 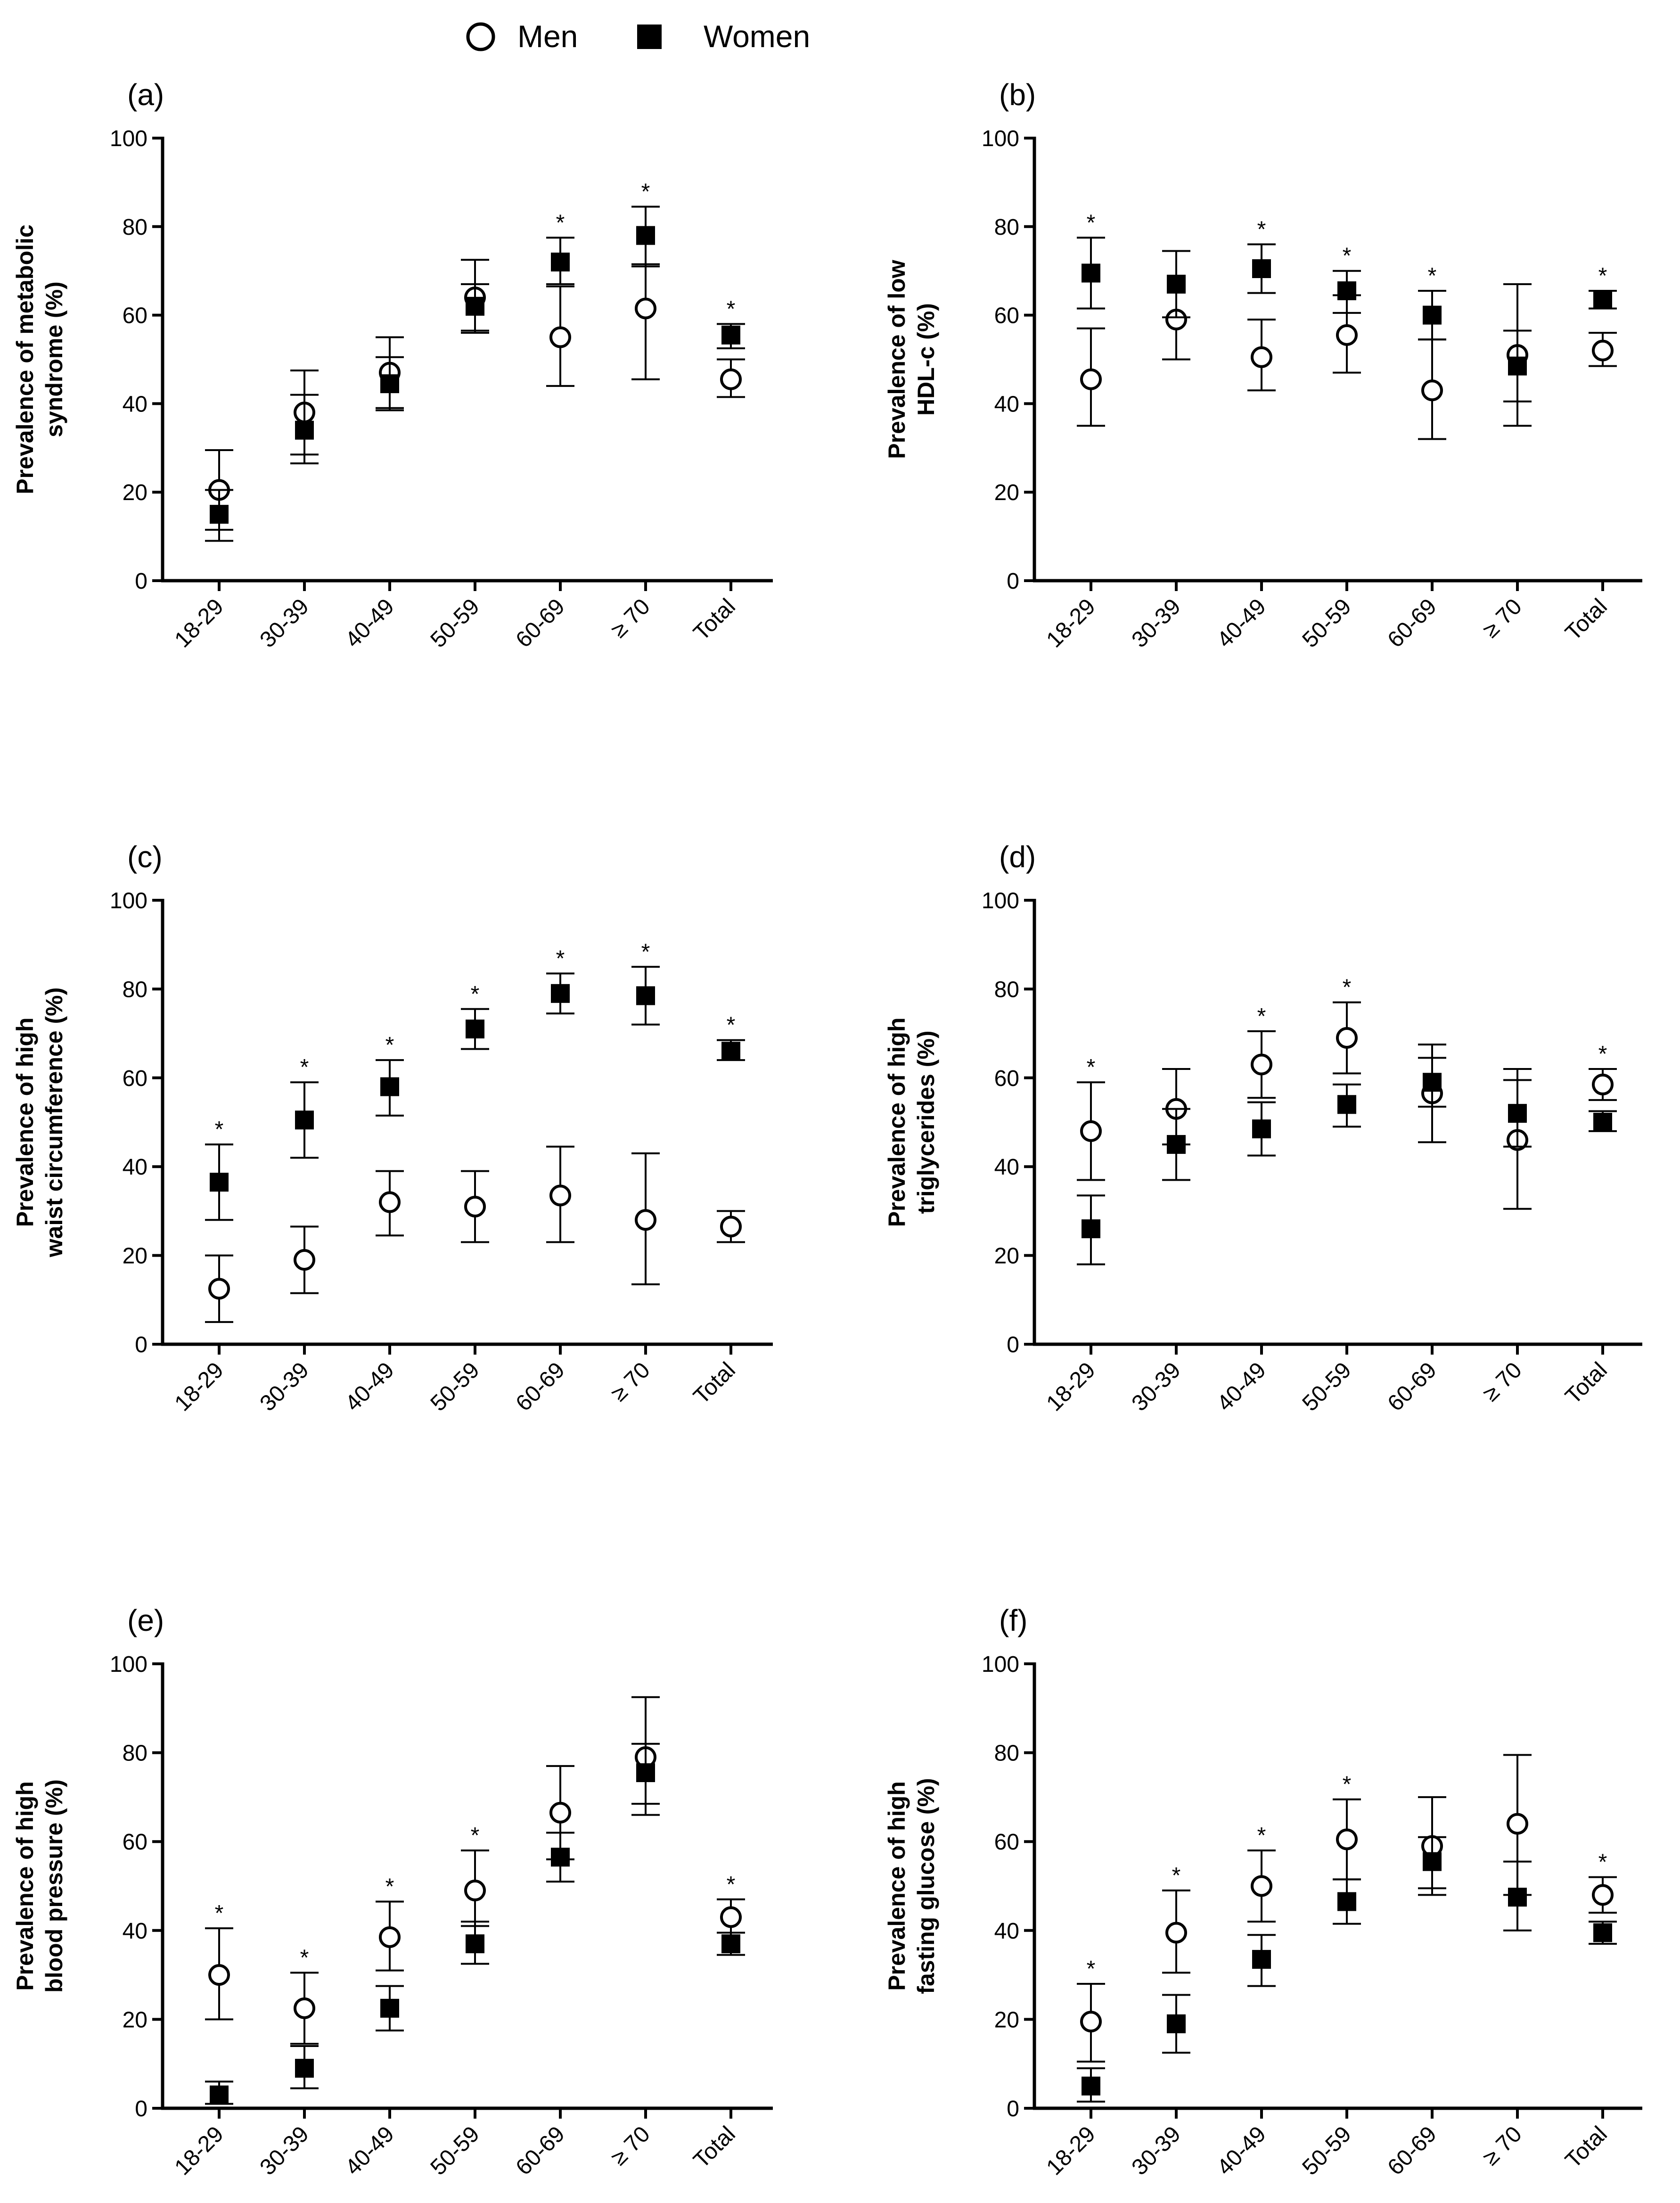 What do you see at coordinates (54, 1122) in the screenshot?
I see `y-axis-label: waist circumference (%)` at bounding box center [54, 1122].